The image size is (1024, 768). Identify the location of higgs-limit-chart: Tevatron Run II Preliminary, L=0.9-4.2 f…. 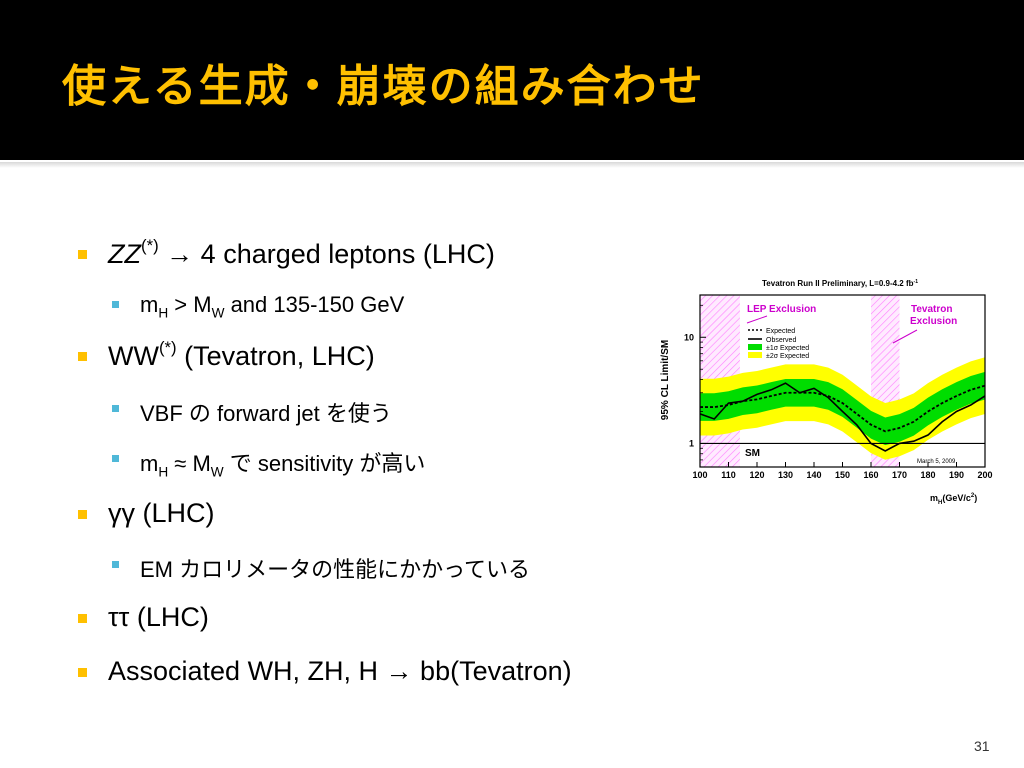
(827, 390).